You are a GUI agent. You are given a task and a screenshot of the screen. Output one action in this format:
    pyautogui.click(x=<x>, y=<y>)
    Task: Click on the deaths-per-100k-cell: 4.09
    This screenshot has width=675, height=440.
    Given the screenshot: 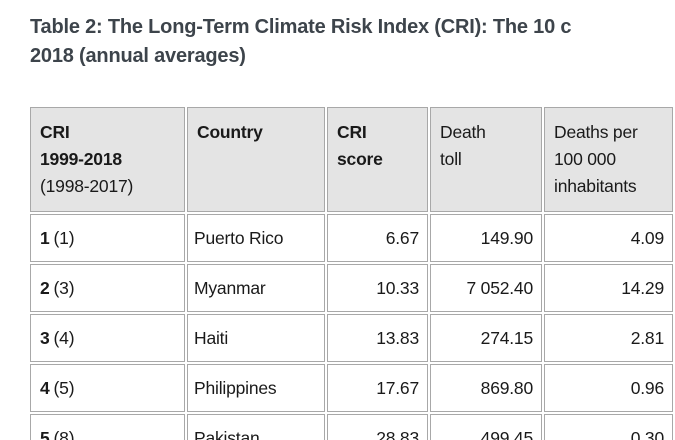 What is the action you would take?
    pyautogui.click(x=608, y=238)
    